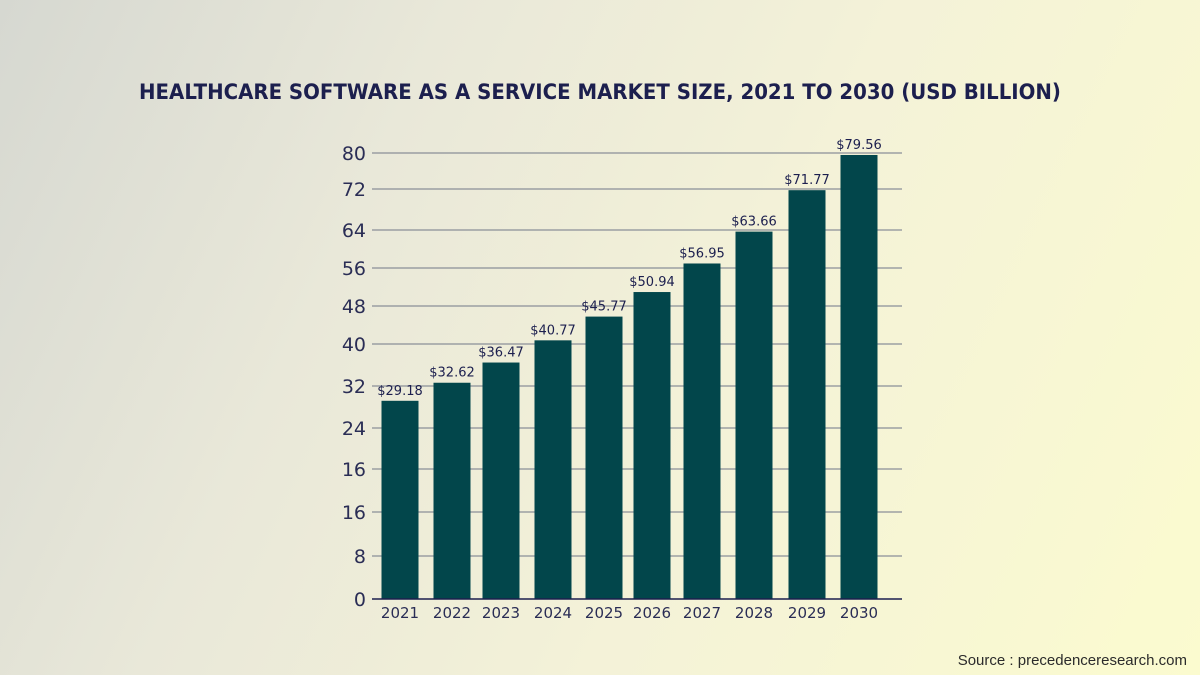  What do you see at coordinates (702, 431) in the screenshot?
I see `bar-2027` at bounding box center [702, 431].